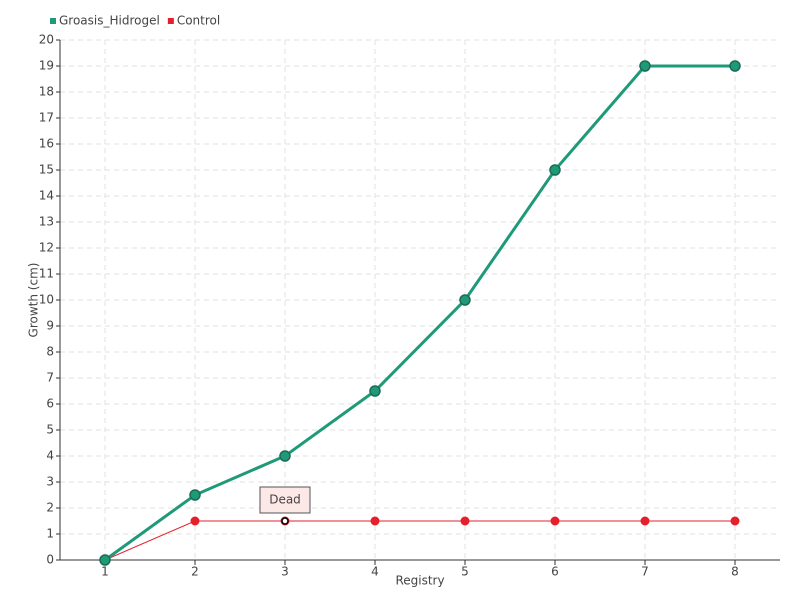  Describe the element at coordinates (50, 352) in the screenshot. I see `y-tick-label: 8` at that location.